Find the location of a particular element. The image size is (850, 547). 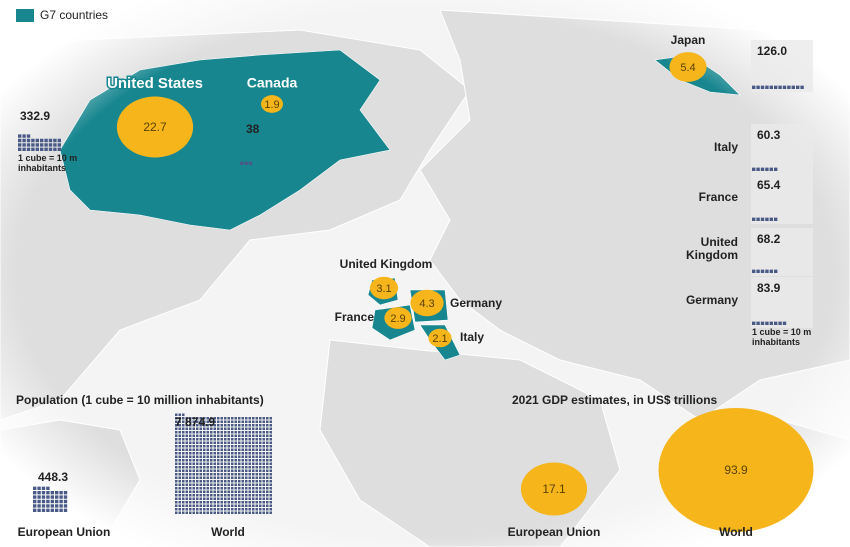

country-label: United States is located at coordinates (155, 83).